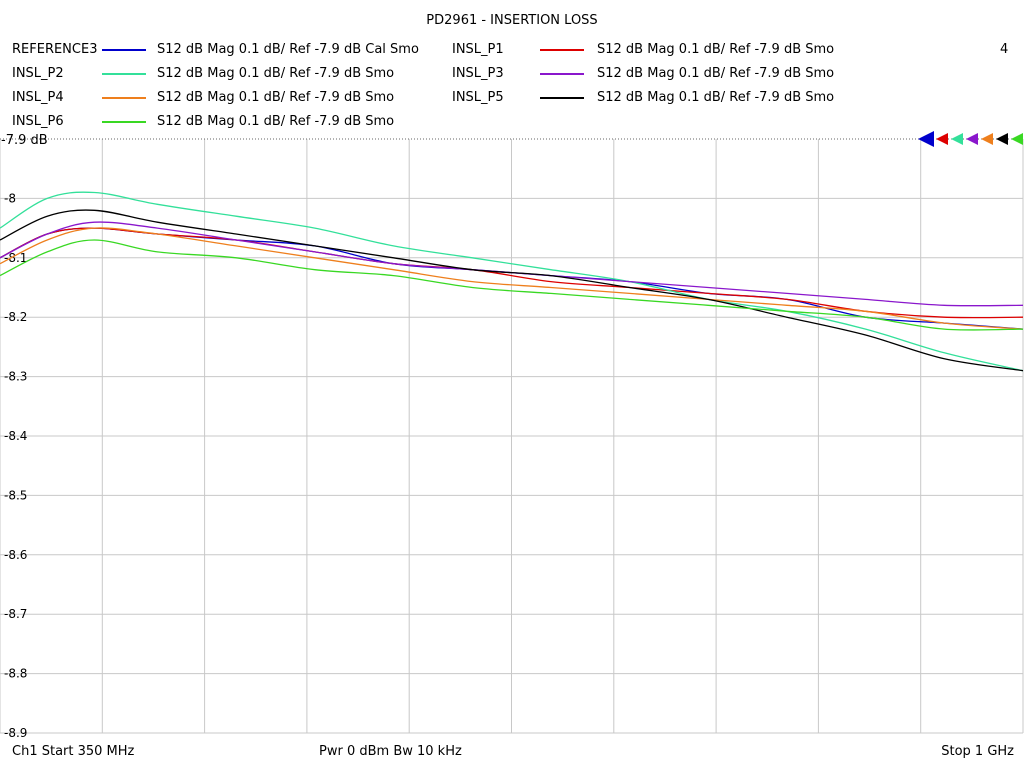 The image size is (1024, 768). Describe the element at coordinates (15, 436) in the screenshot. I see `y-tick-label: -8.4` at that location.